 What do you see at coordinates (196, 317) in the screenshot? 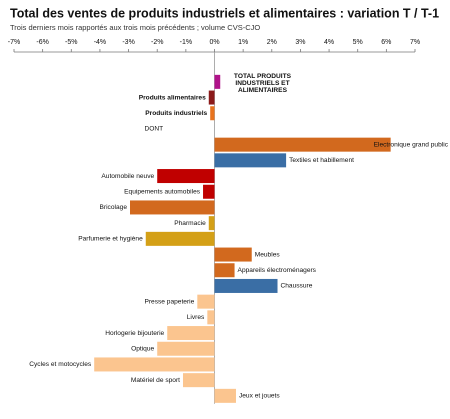
I see `category-label: Livres` at bounding box center [196, 317].